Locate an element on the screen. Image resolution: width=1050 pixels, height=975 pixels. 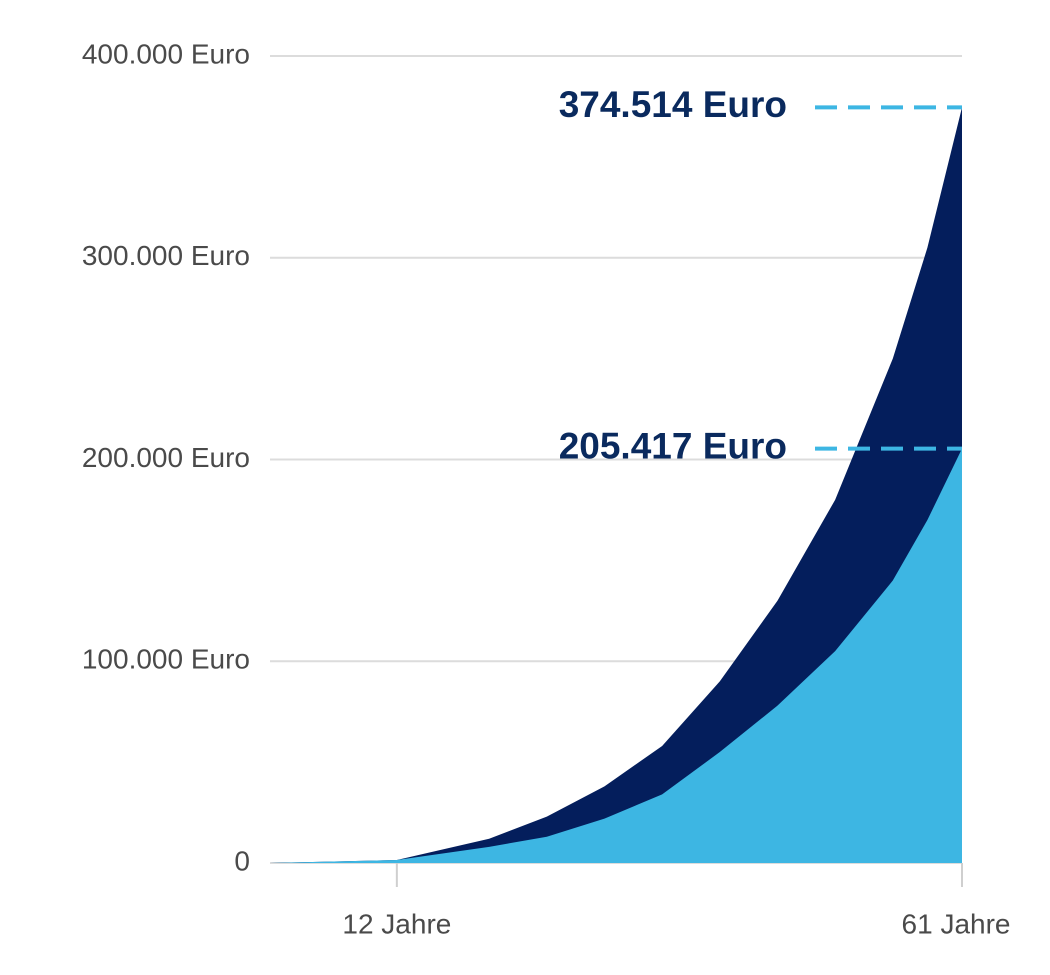
y-tick-label: 100.000 Euro is located at coordinates (166, 659).